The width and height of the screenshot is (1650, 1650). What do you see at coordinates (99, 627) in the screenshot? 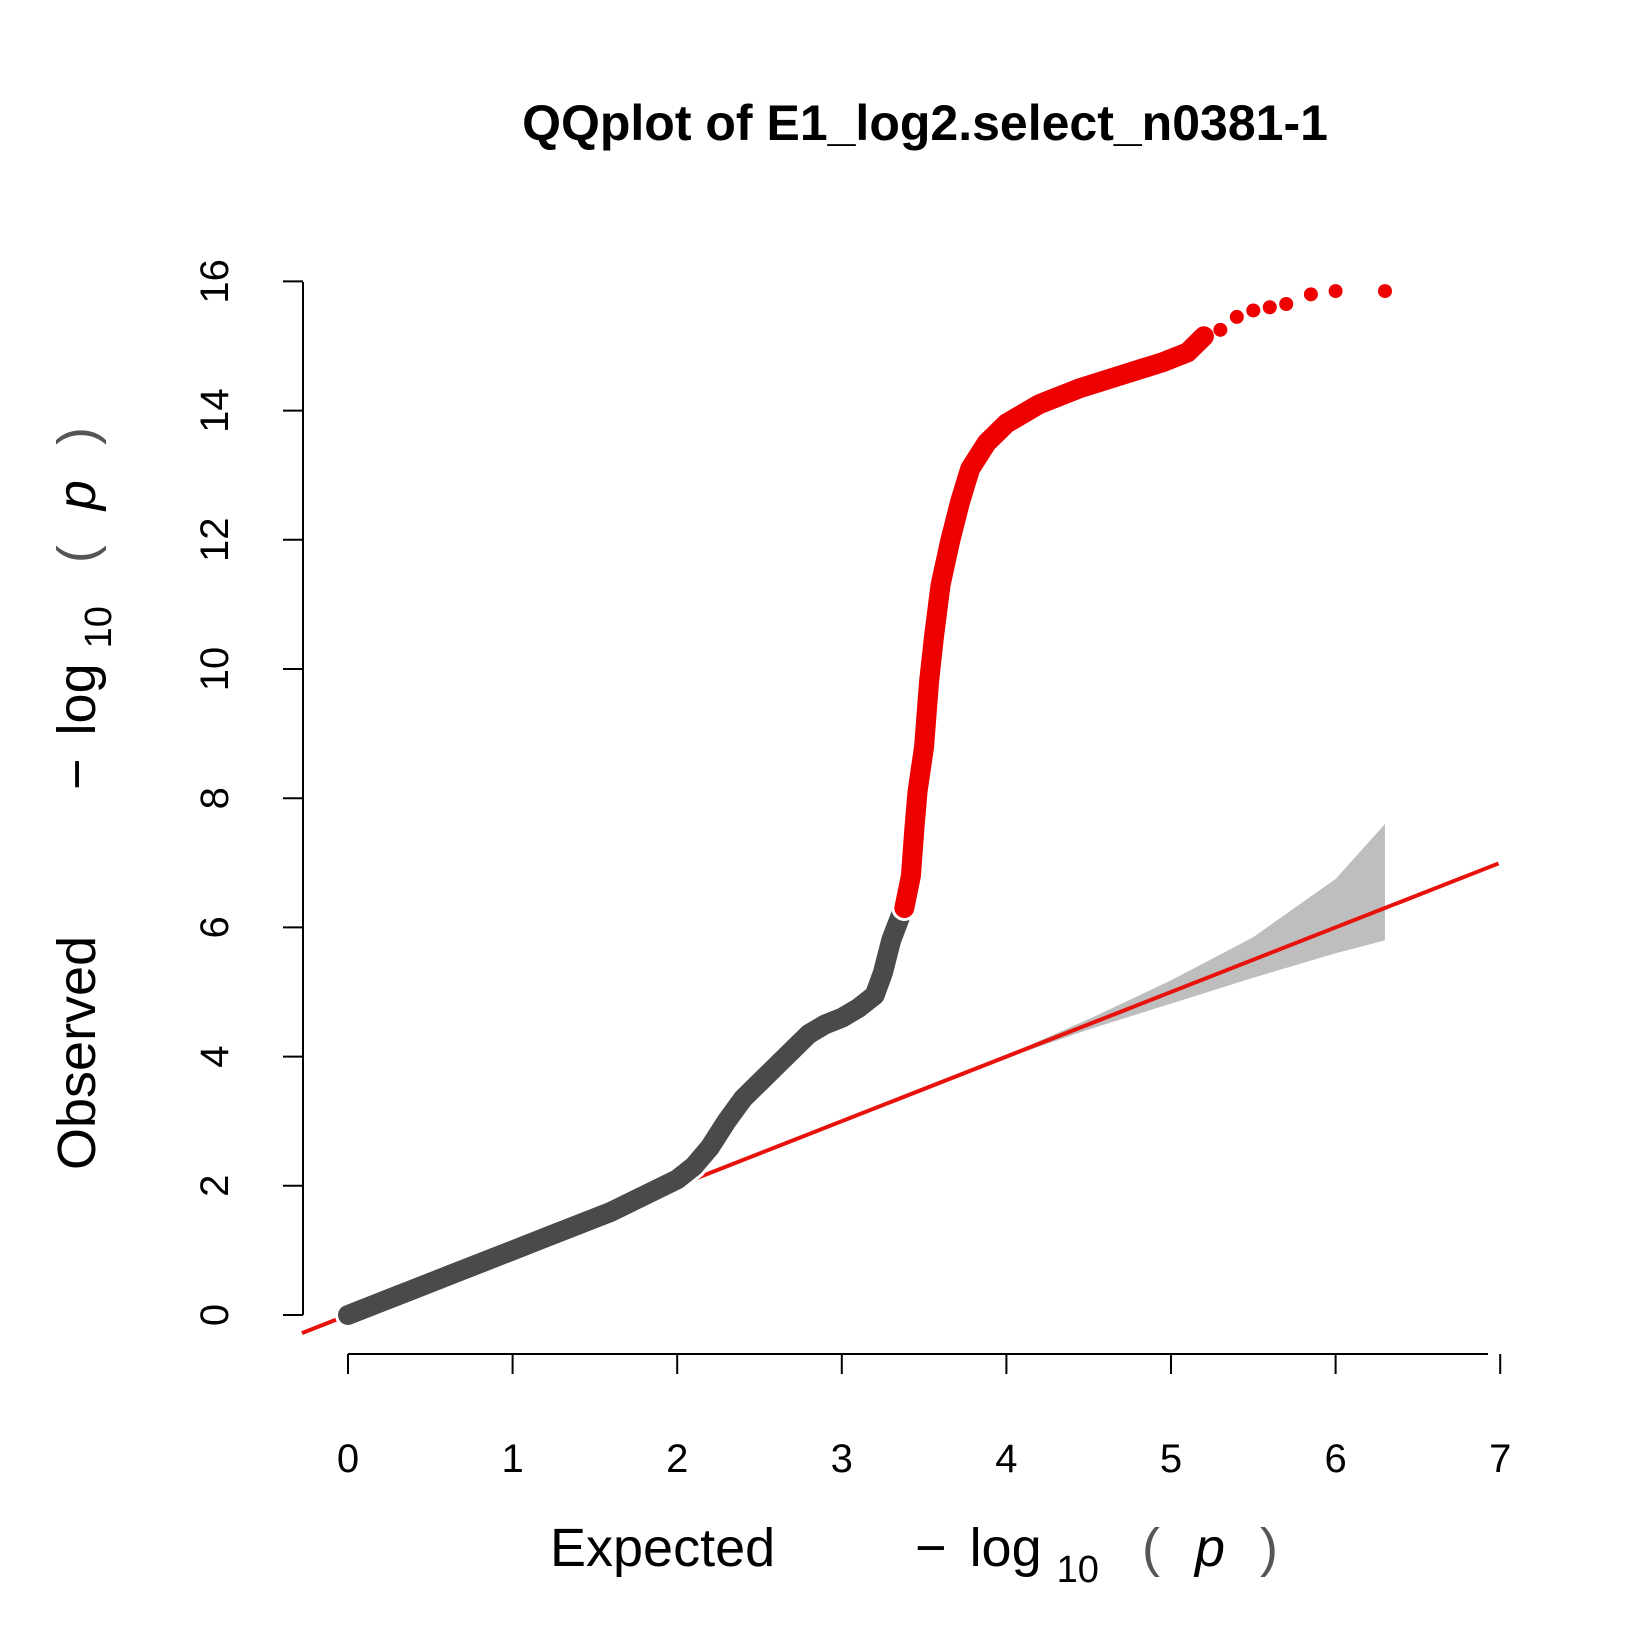
I see `y-axis-label-sub: 10` at bounding box center [99, 627].